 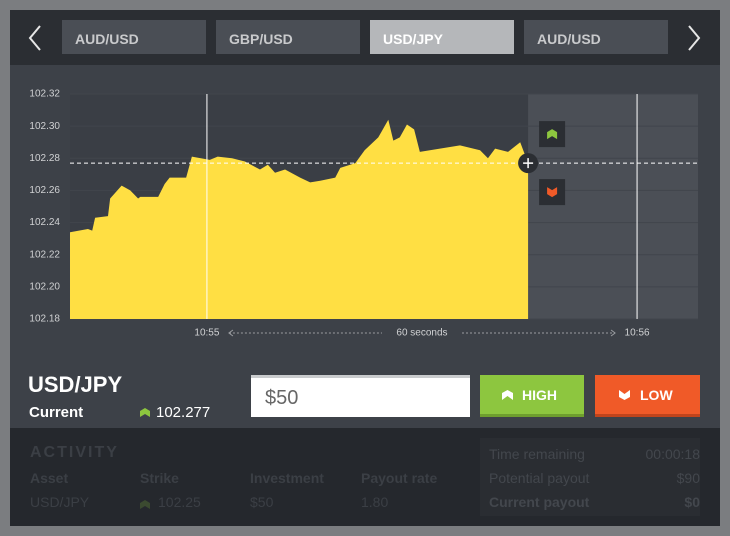 What do you see at coordinates (692, 502) in the screenshot?
I see `summary-value: $0` at bounding box center [692, 502].